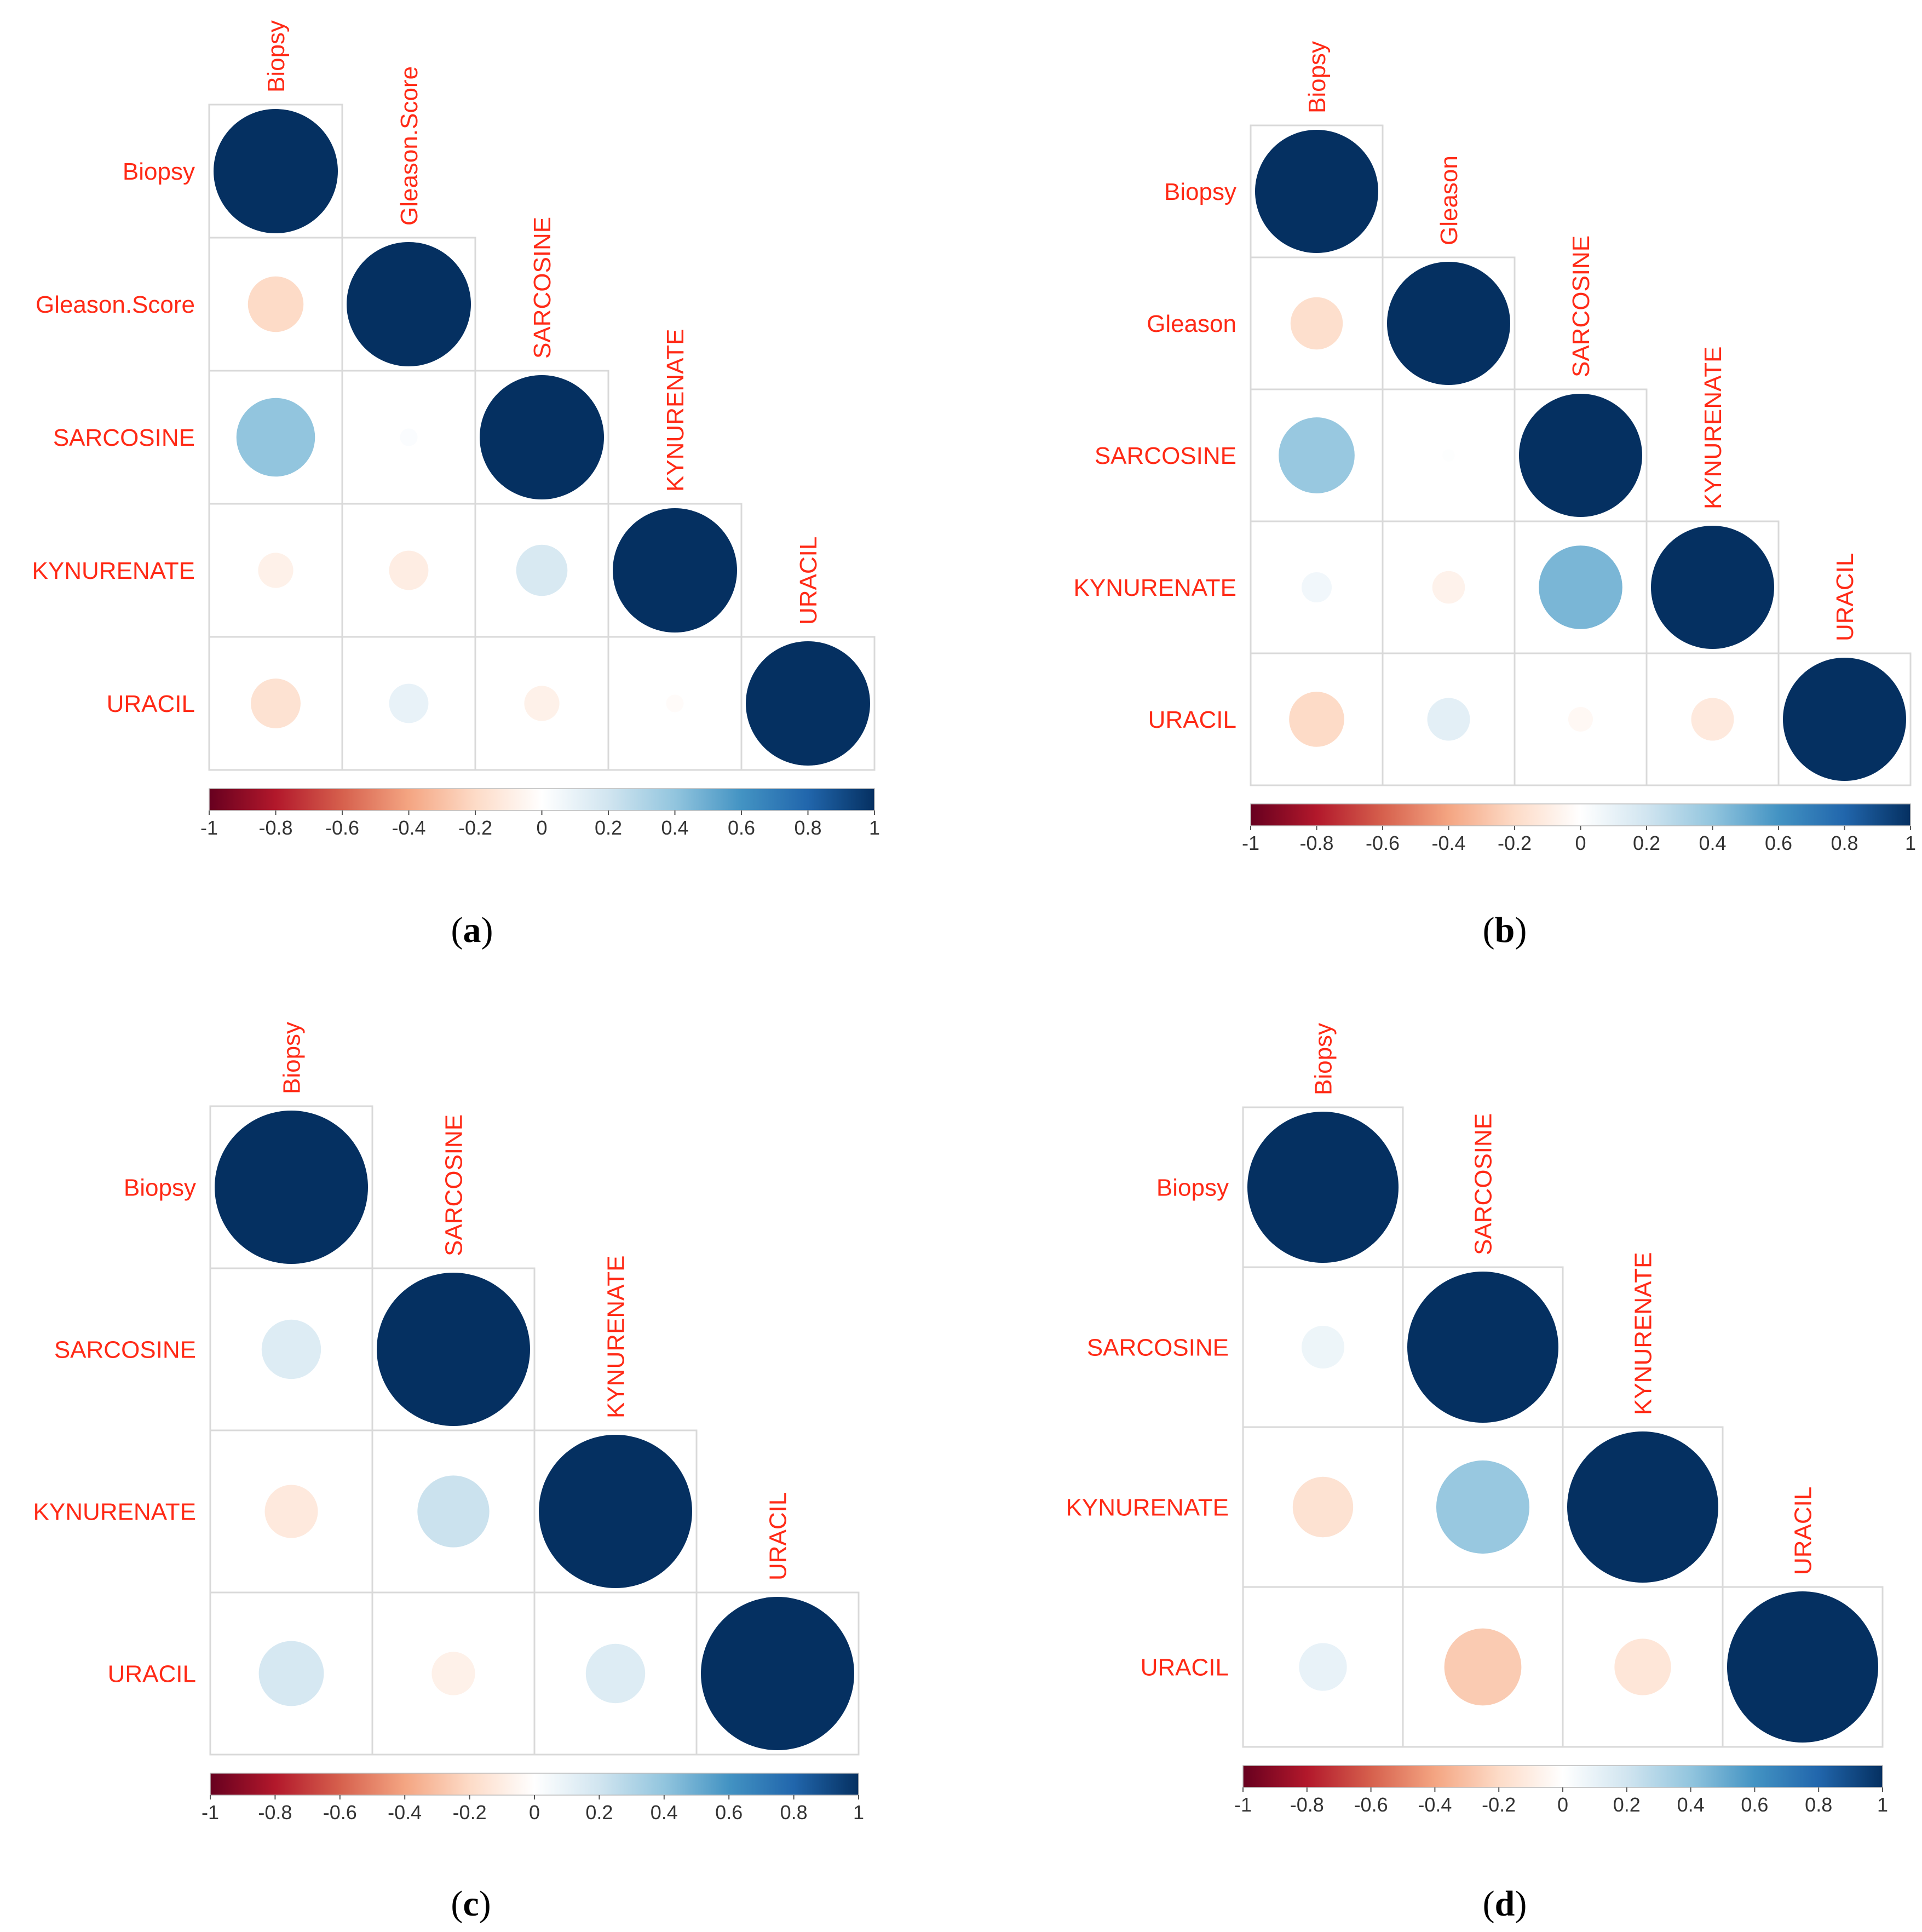  Describe the element at coordinates (1505, 930) in the screenshot. I see `panel-caption: (b)` at that location.